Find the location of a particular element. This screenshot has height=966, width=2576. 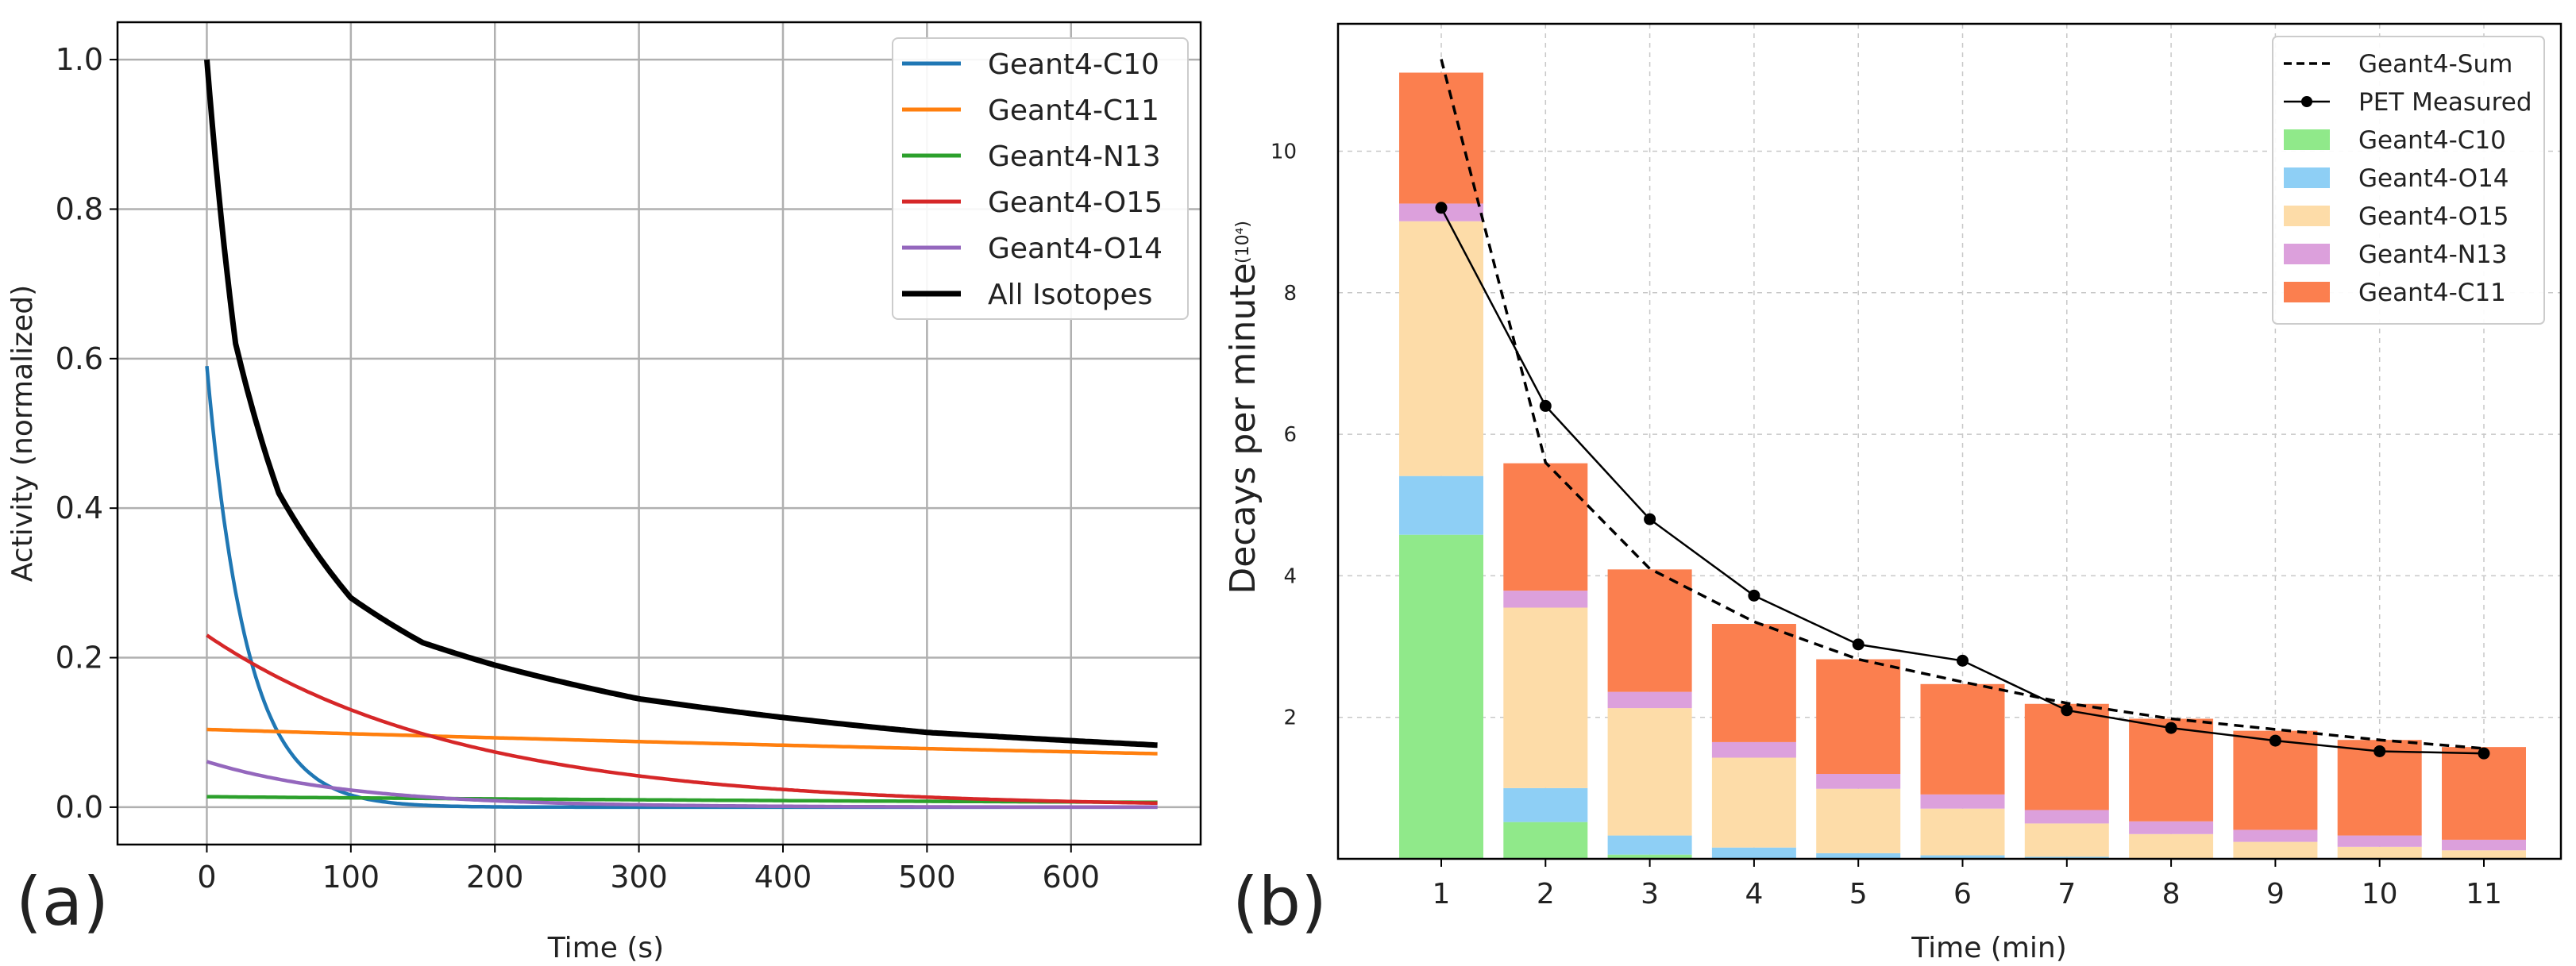

series-line-geant4-n13 is located at coordinates (682, 800).